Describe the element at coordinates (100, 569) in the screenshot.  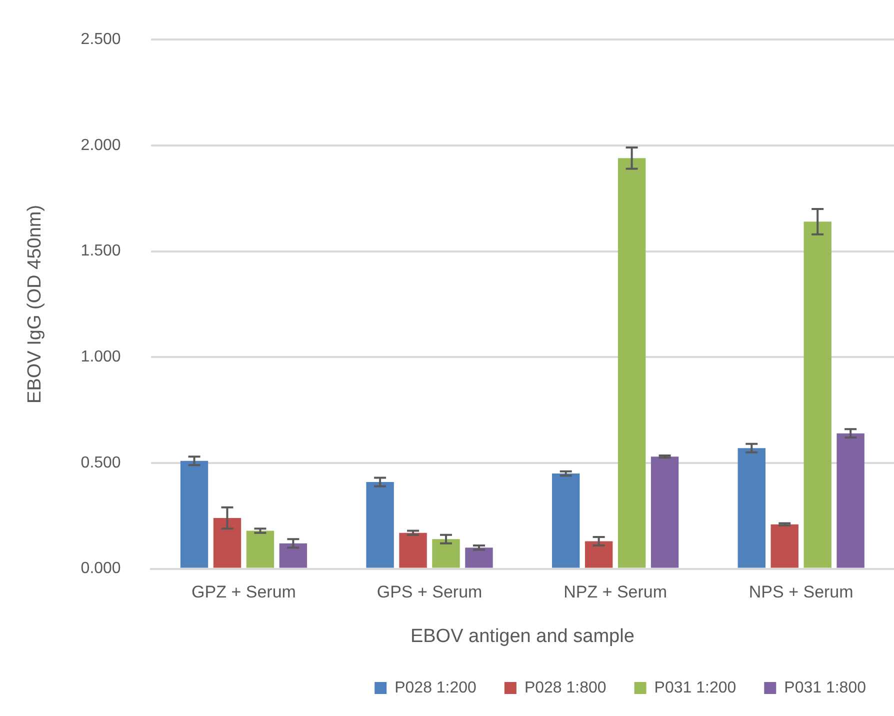
I see `y-tick-label: 0.000` at that location.